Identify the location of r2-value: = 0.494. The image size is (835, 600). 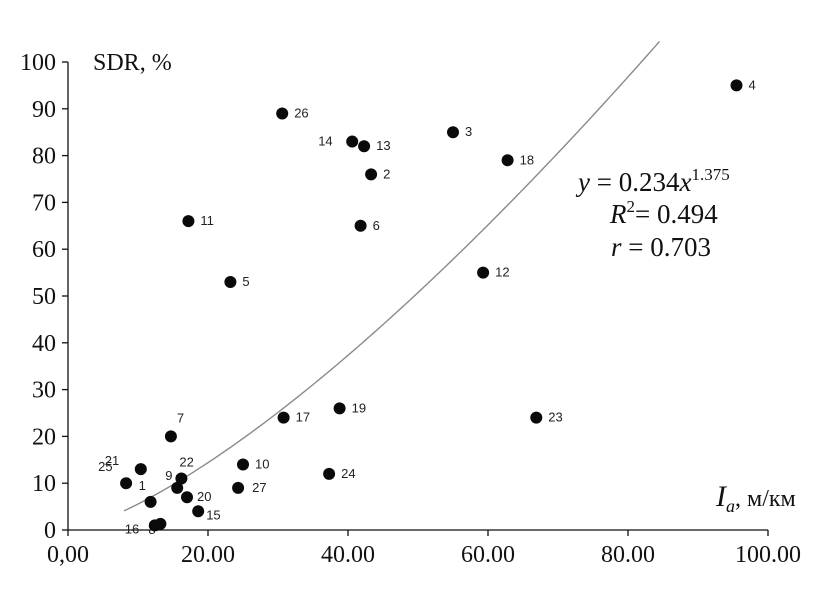
(676, 214).